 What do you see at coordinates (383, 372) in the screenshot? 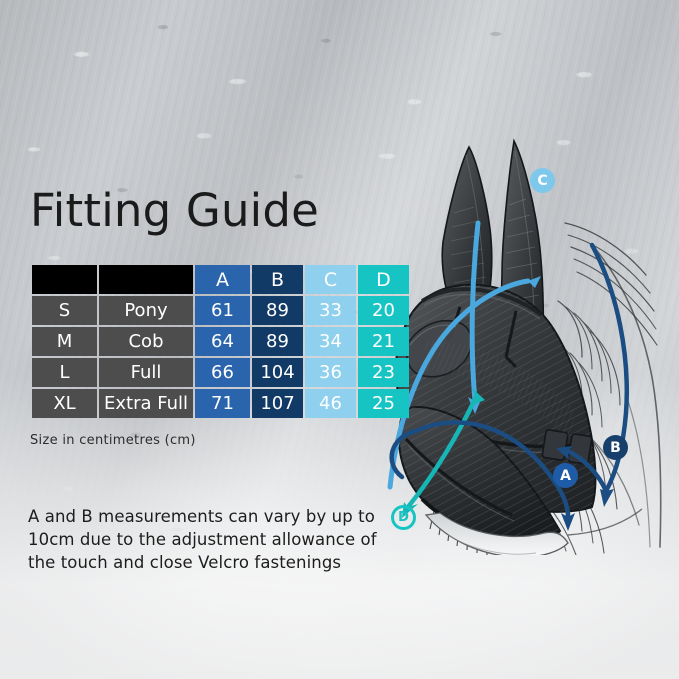
I see `cell-d: 23` at bounding box center [383, 372].